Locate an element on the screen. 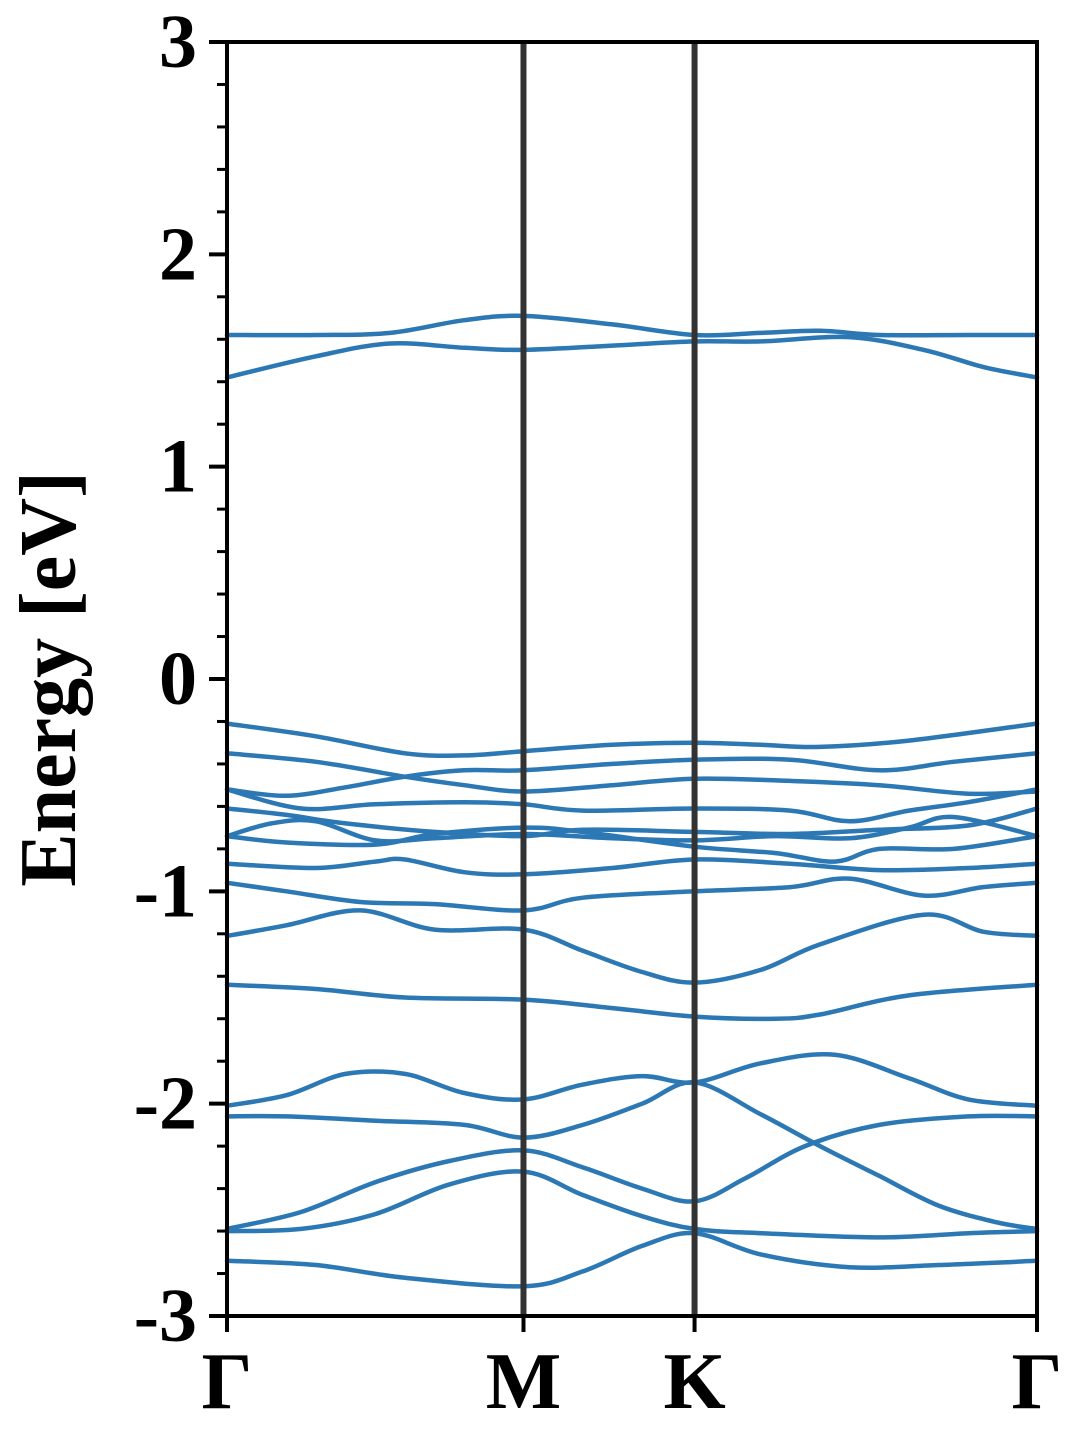 The width and height of the screenshot is (1080, 1440). high-symmetry-lines is located at coordinates (609, 679).